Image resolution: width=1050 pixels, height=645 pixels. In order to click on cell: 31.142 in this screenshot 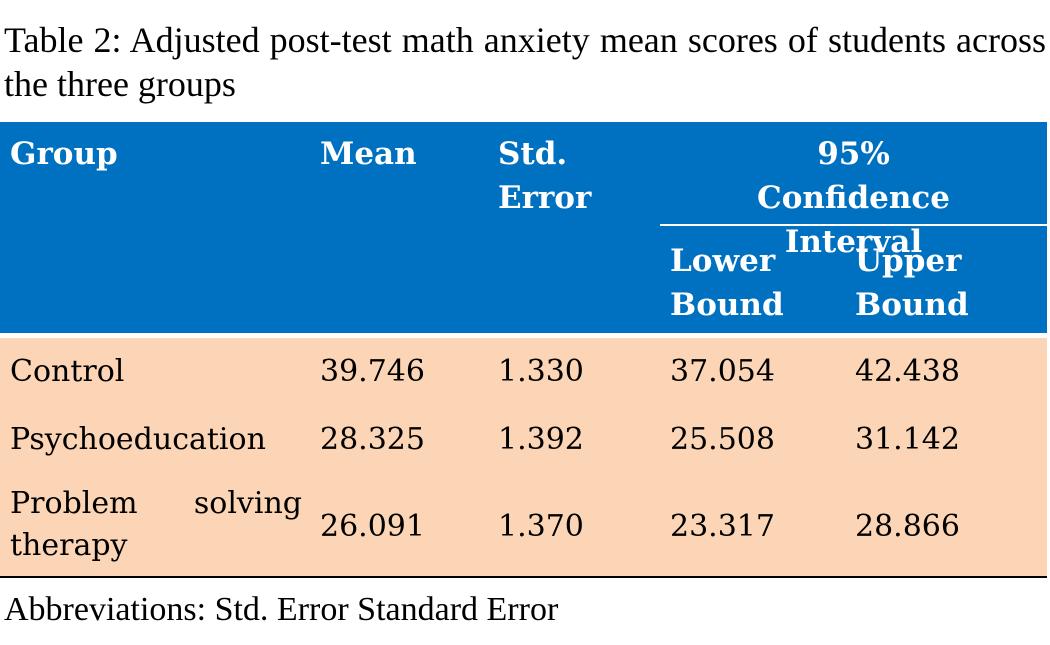, I will do `click(907, 439)`.